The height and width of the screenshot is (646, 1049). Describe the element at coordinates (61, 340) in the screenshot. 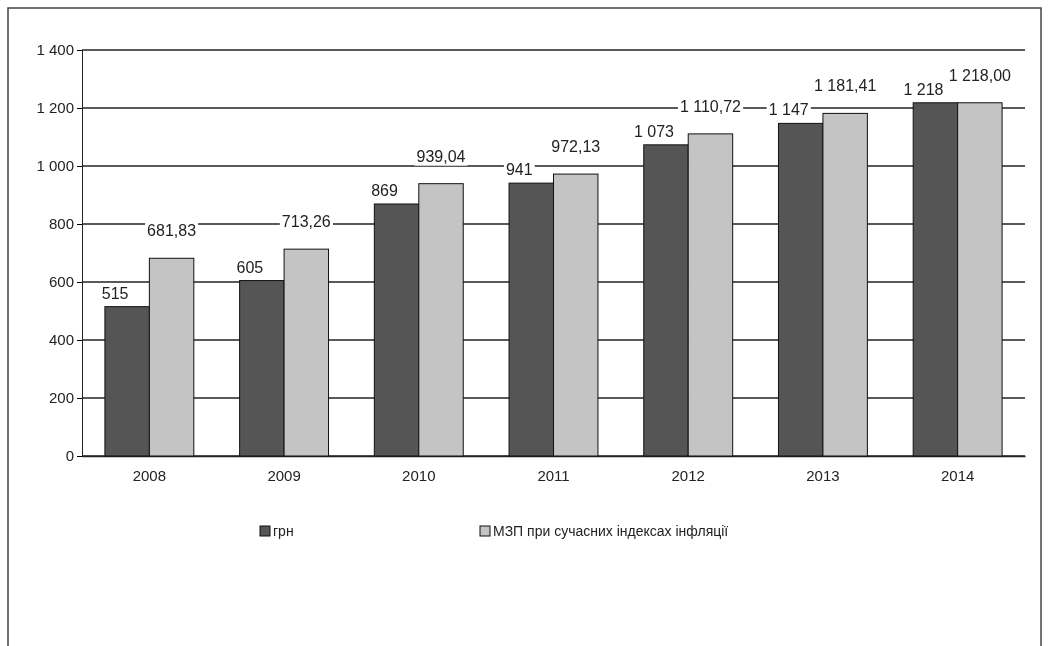

I see `y-tick-label: 400` at that location.